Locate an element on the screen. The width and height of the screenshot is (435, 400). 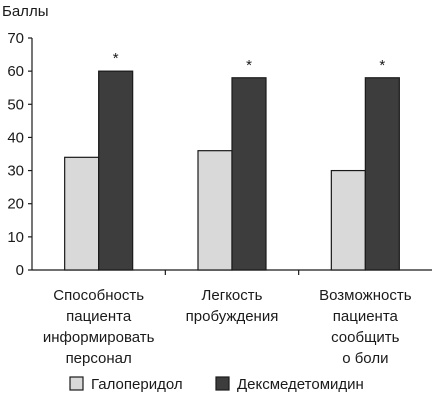
category-label-line: персонал is located at coordinates (99, 358).